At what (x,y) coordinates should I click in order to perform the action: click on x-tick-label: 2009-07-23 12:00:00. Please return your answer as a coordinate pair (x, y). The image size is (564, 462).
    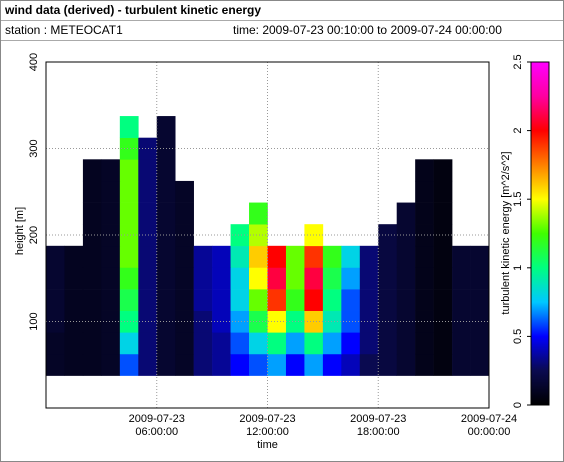
    Looking at the image, I should click on (267, 425).